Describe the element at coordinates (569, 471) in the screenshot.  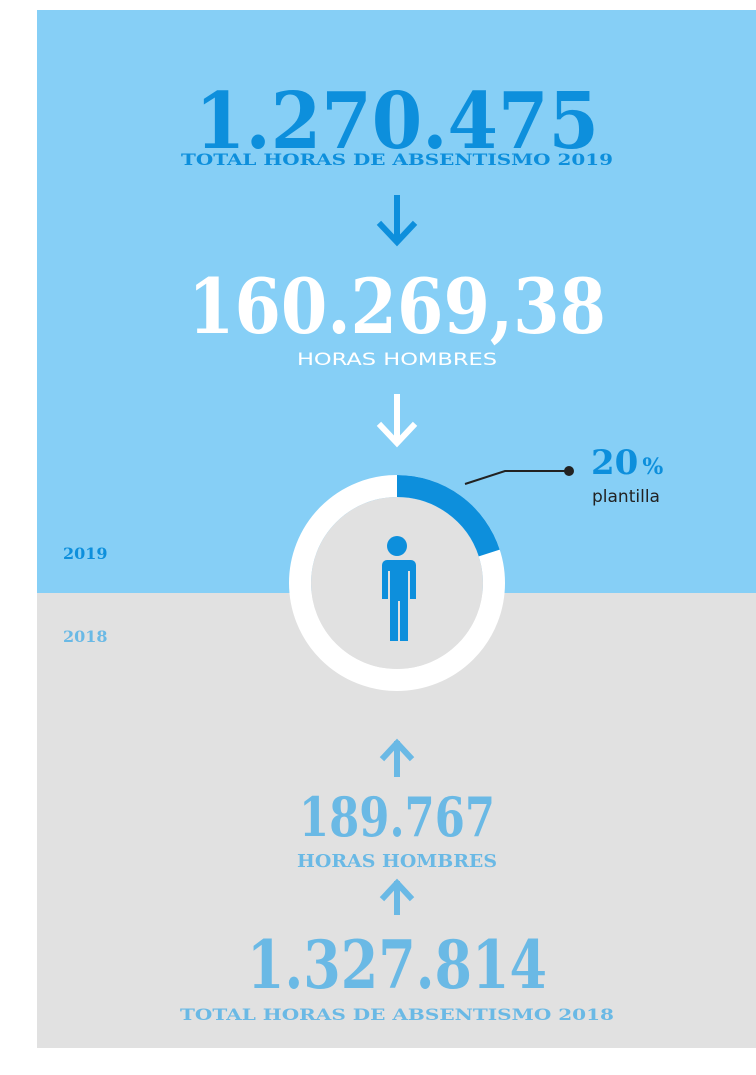
I see `callout-dot` at that location.